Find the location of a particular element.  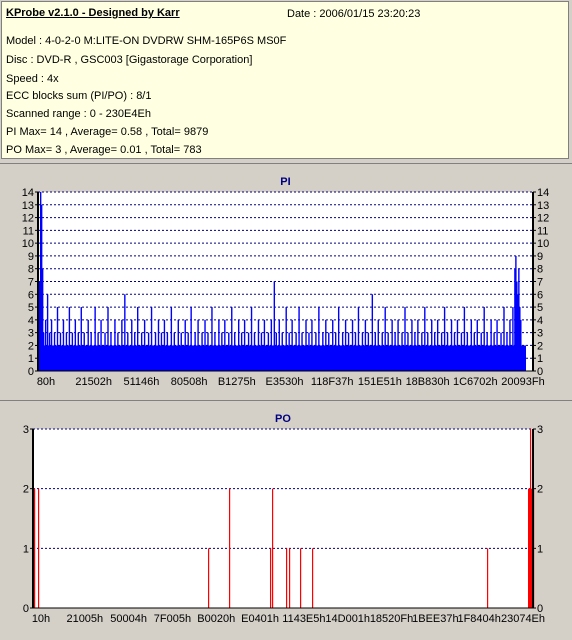

pi-y-tick-label-right: 11 is located at coordinates (542, 231).